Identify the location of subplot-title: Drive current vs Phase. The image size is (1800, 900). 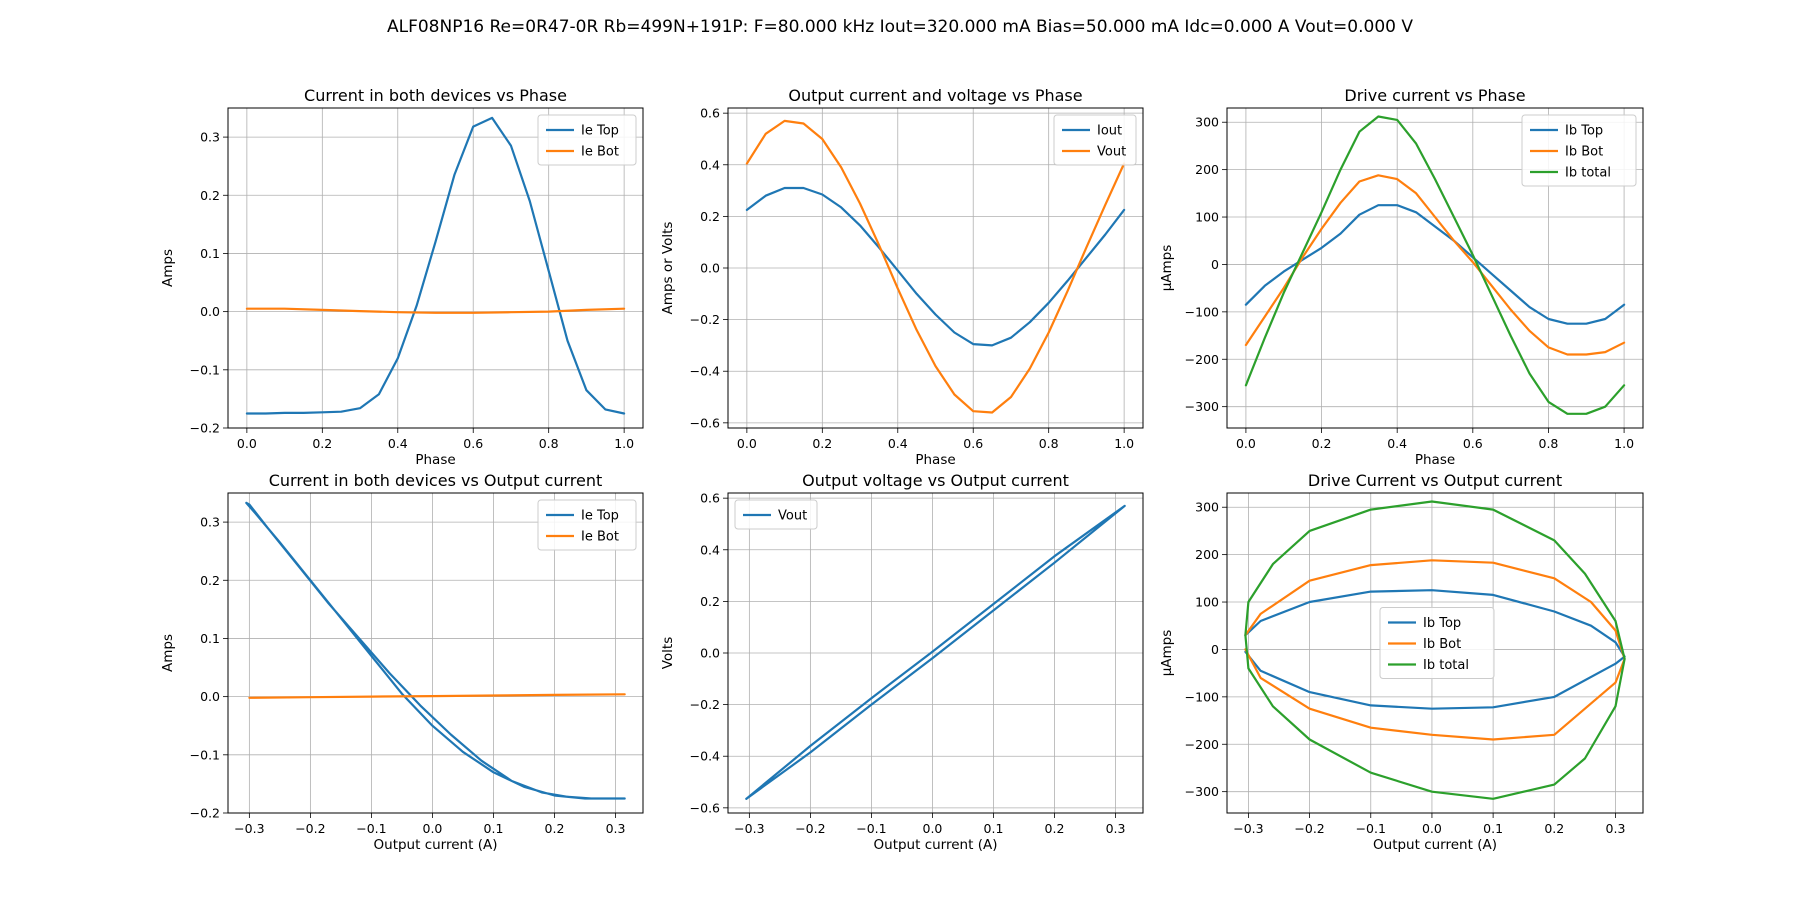
(1434, 95).